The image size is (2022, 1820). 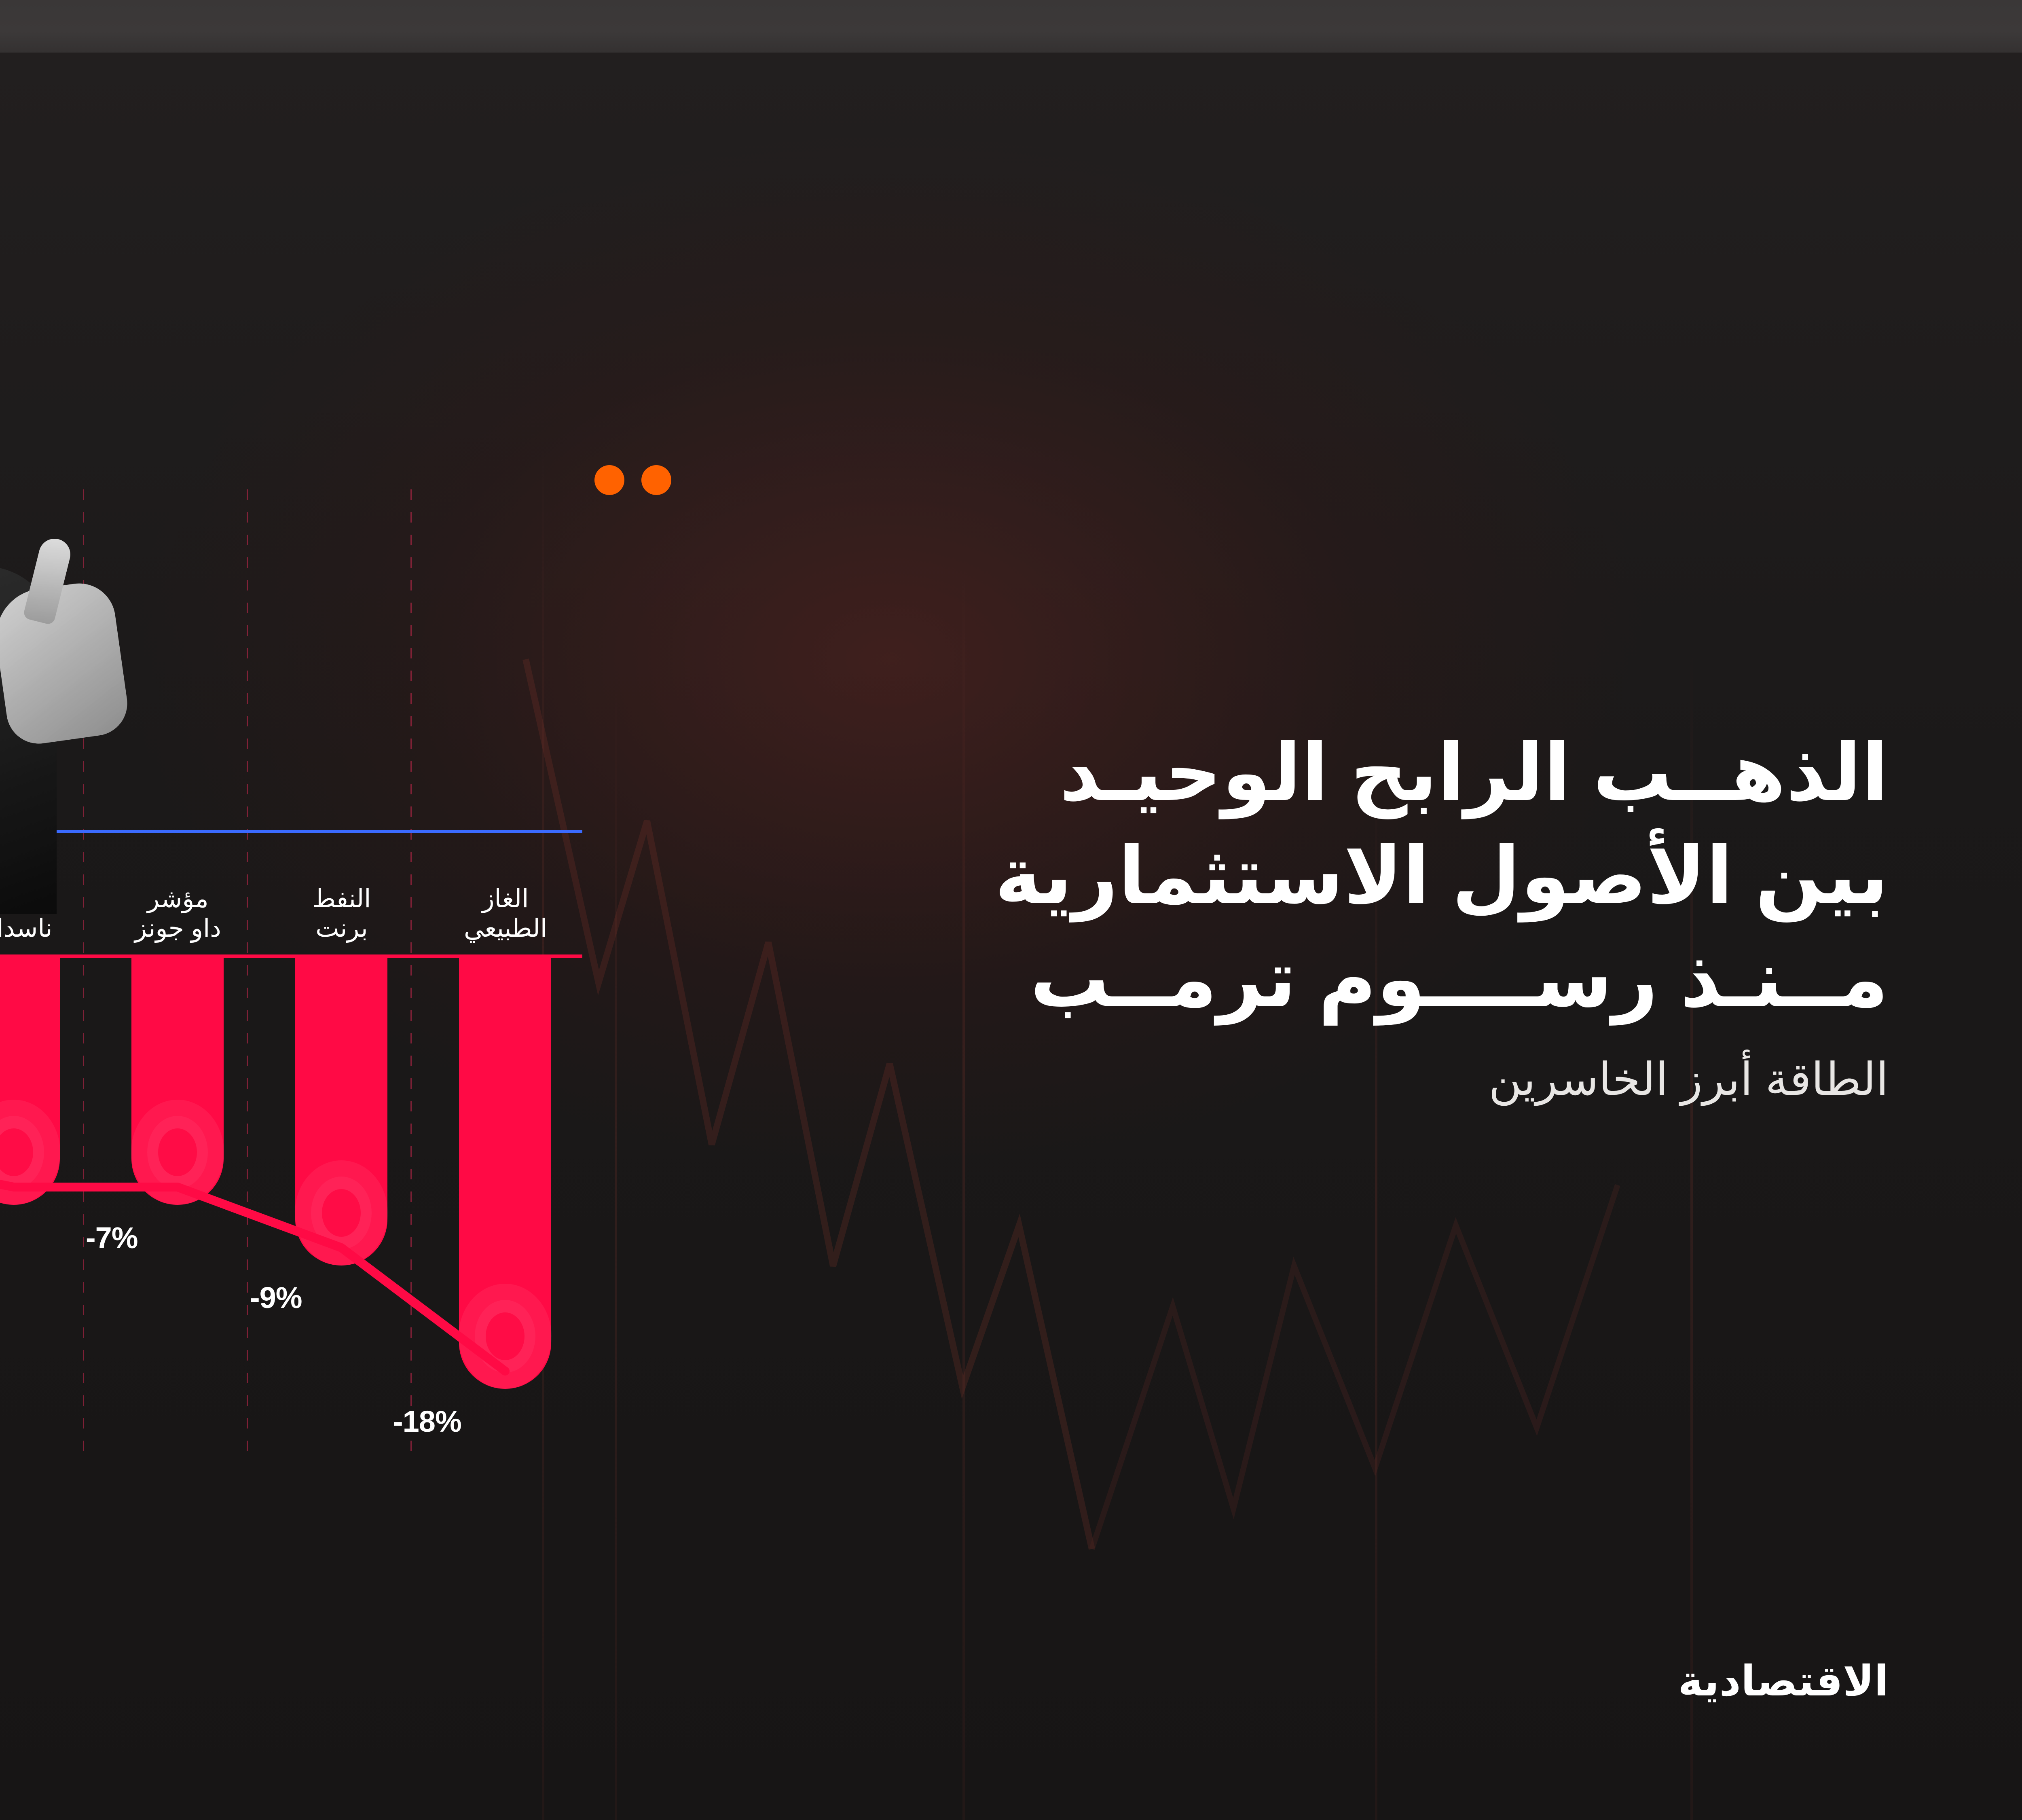 What do you see at coordinates (1474, 772) in the screenshot?
I see `headline-line-1: الذهــب الرابح الوحيـد` at bounding box center [1474, 772].